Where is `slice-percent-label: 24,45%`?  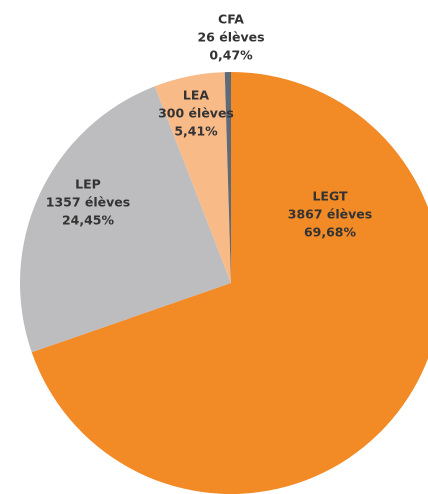 slice-percent-label: 24,45% is located at coordinates (88, 220).